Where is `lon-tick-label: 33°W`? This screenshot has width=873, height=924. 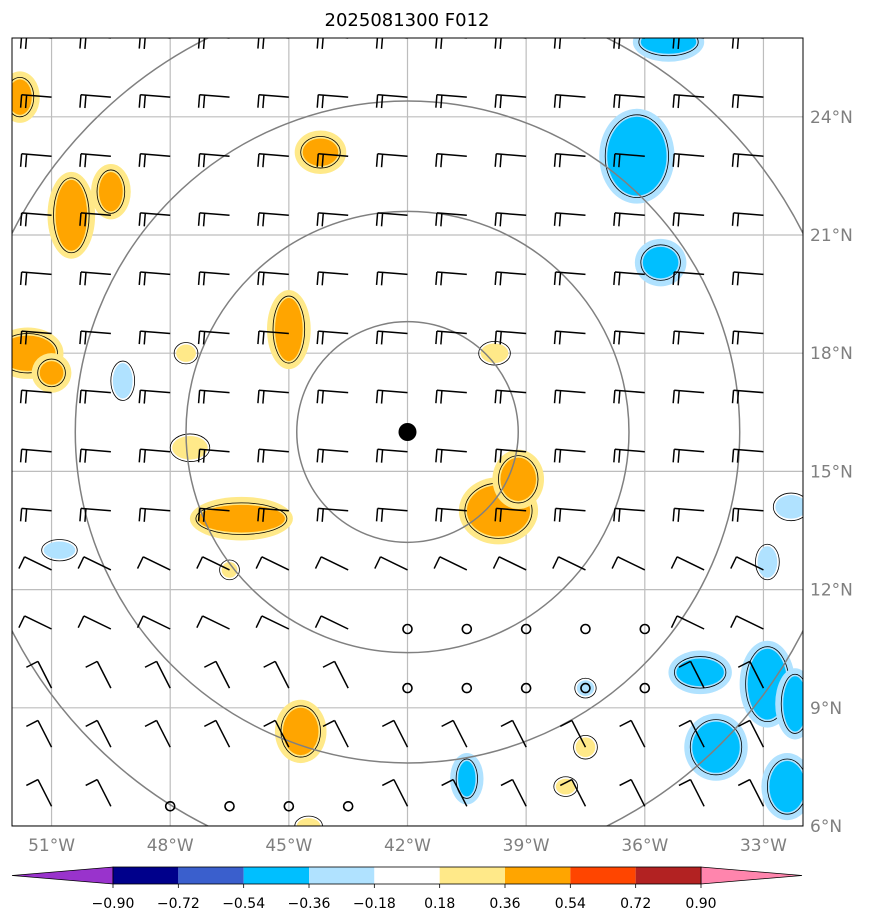 lon-tick-label: 33°W is located at coordinates (763, 846).